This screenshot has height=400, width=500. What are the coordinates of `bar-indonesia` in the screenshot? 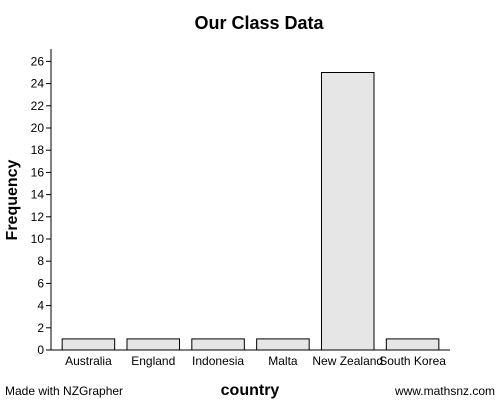 It's located at (218, 344).